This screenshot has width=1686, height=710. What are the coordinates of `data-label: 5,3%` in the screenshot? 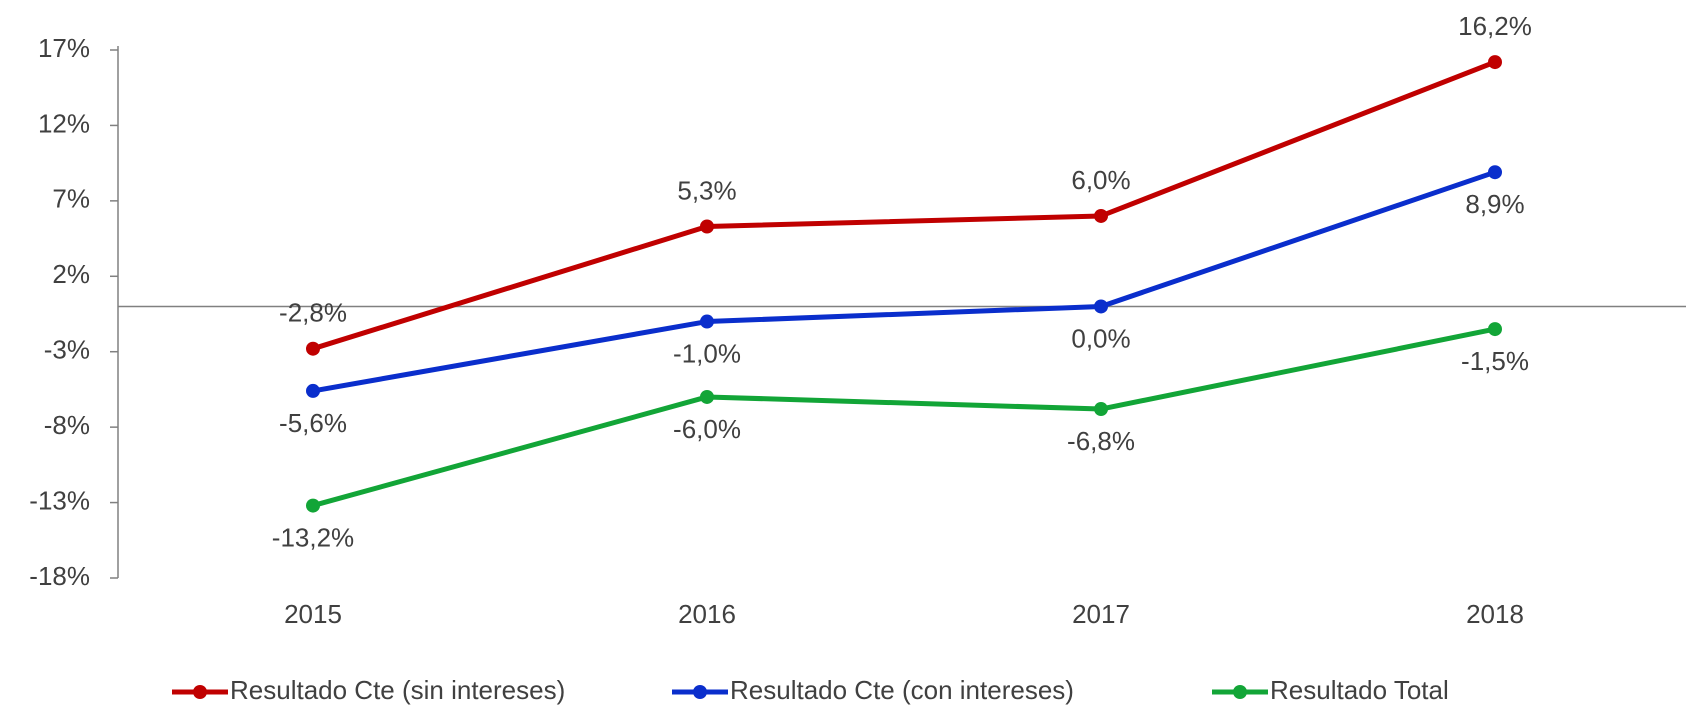 It's located at (706, 190).